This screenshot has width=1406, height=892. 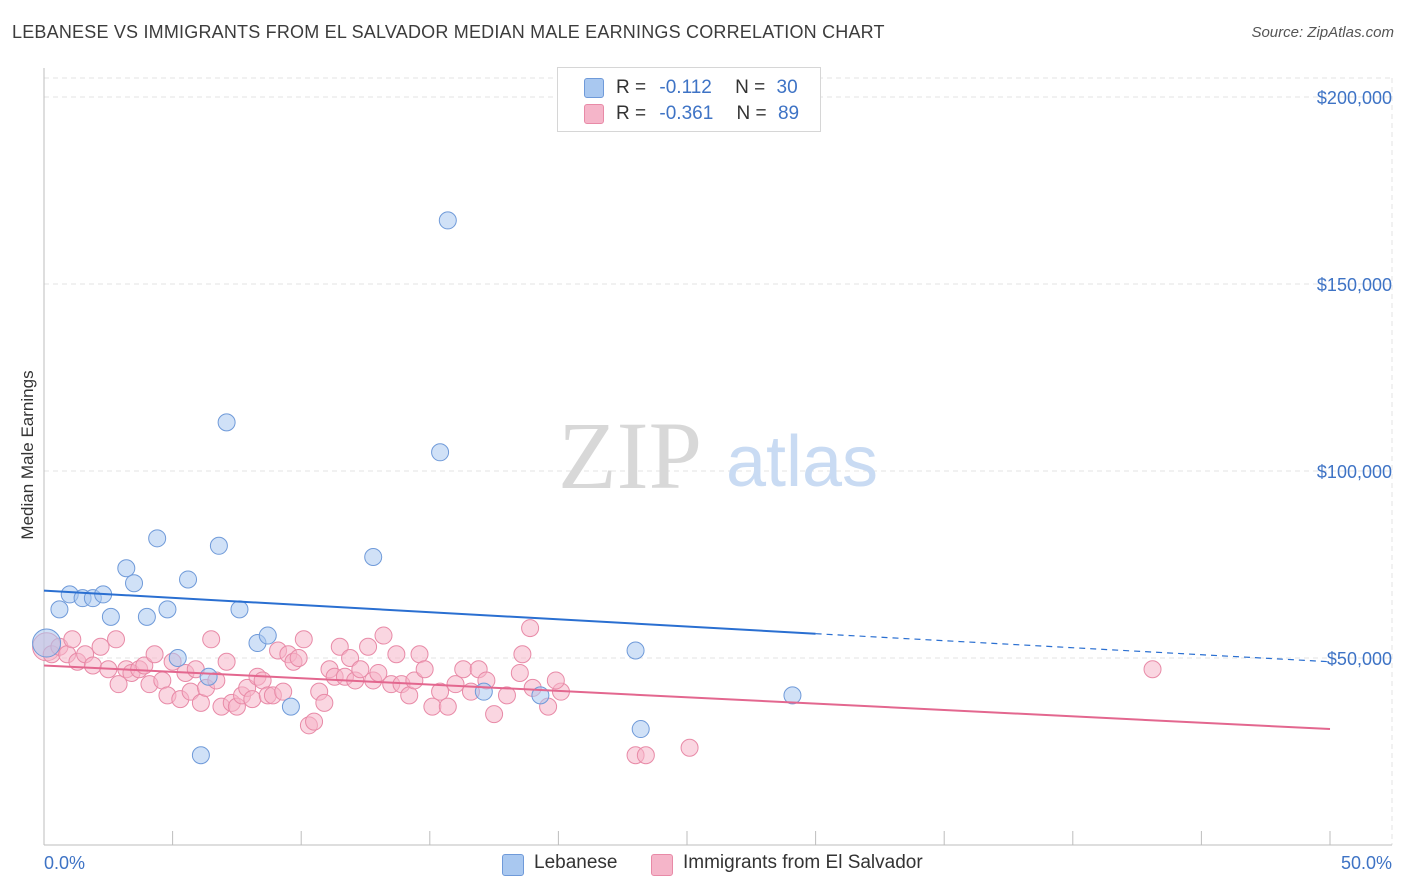 What do you see at coordinates (802, 462) in the screenshot?
I see `watermark-atlas: atlas` at bounding box center [802, 462].